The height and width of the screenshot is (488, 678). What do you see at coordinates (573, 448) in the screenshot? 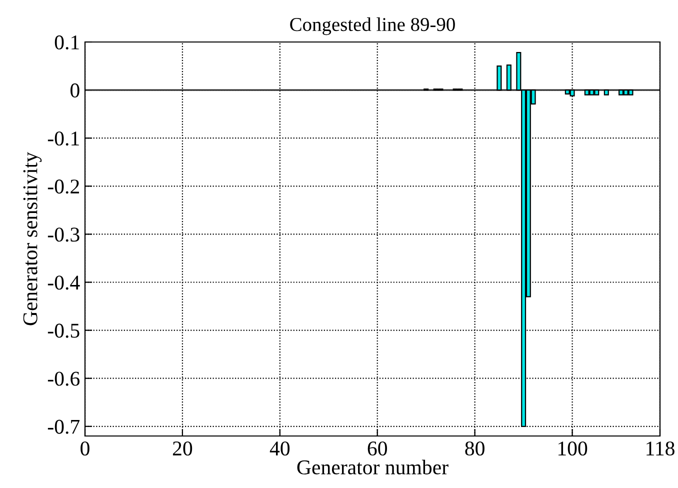
I see `x-tick-label: 100` at bounding box center [573, 448].